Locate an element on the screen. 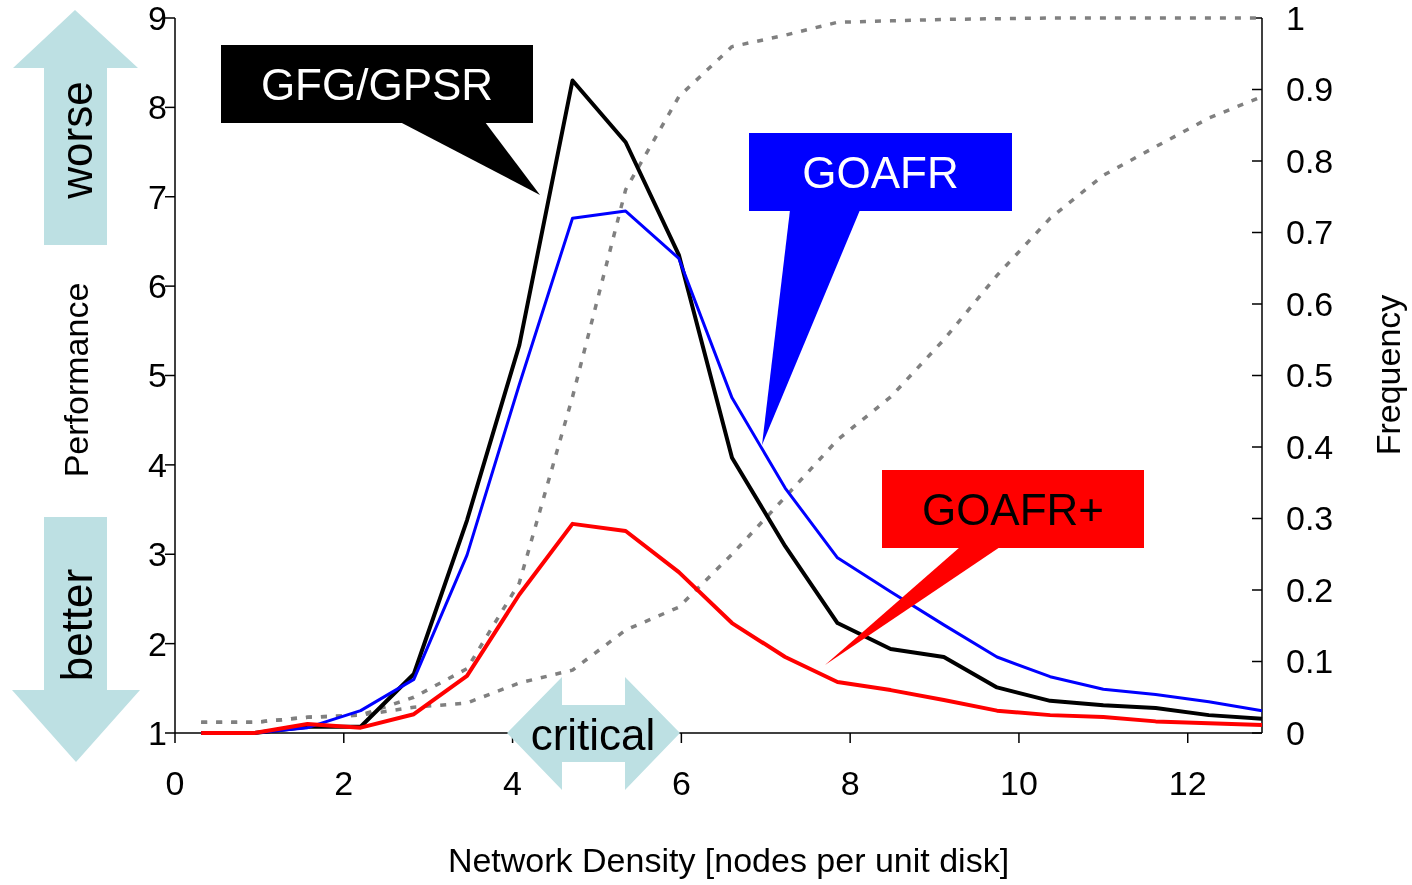 This screenshot has width=1412, height=885. y2-tick-label: 0.4 is located at coordinates (1310, 446).